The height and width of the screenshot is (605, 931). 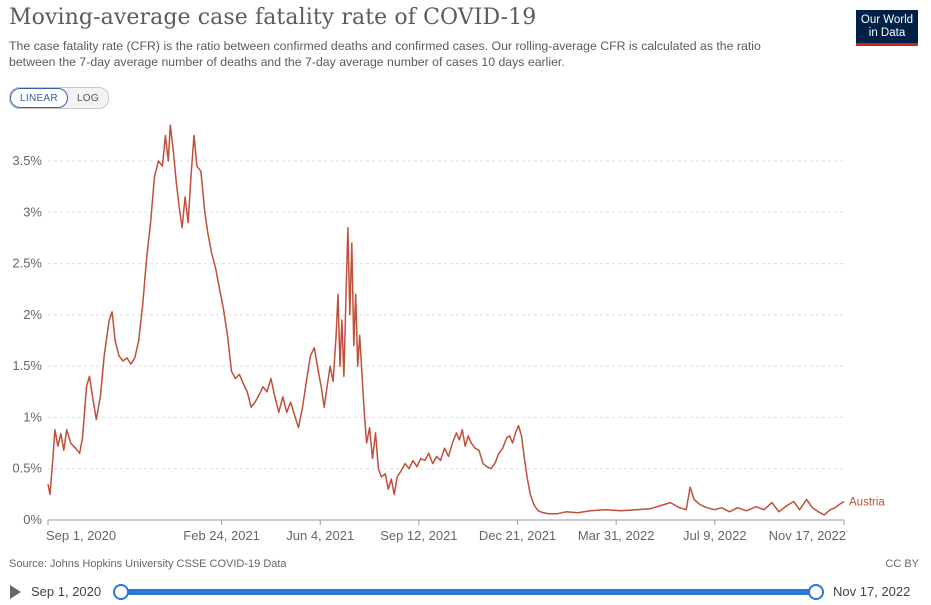 I want to click on y-tick-label: 0%, so click(x=32, y=519).